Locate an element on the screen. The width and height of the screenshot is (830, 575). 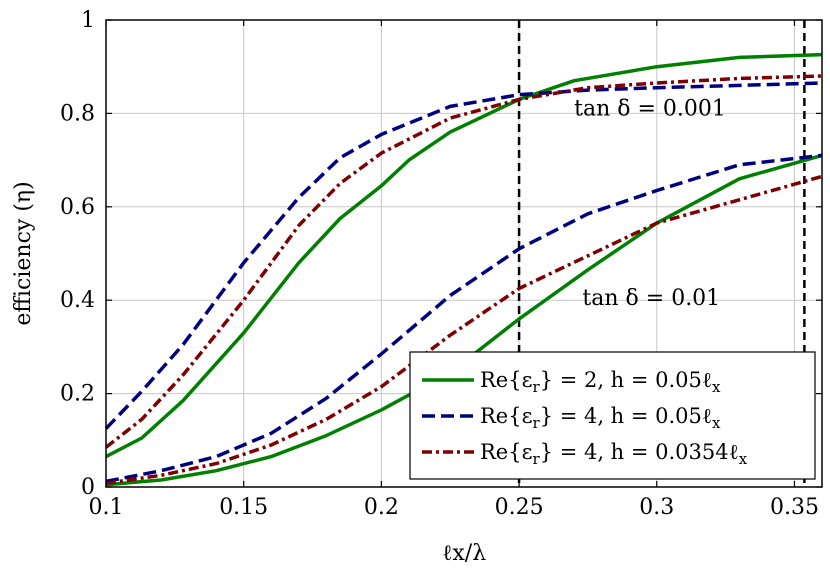
y-axis-title: efficiency (η) is located at coordinates (23, 253).